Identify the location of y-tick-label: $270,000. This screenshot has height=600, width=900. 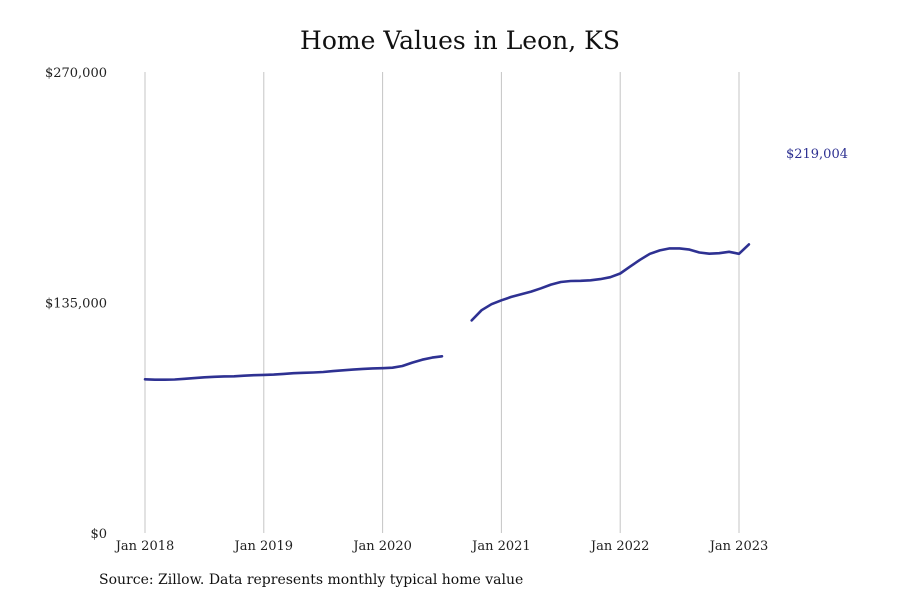
(76, 73).